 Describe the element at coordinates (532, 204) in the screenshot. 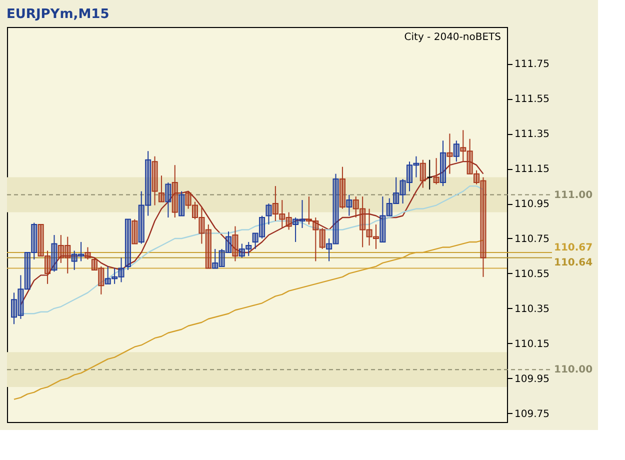

I see `y-tick-label: 110.95` at that location.